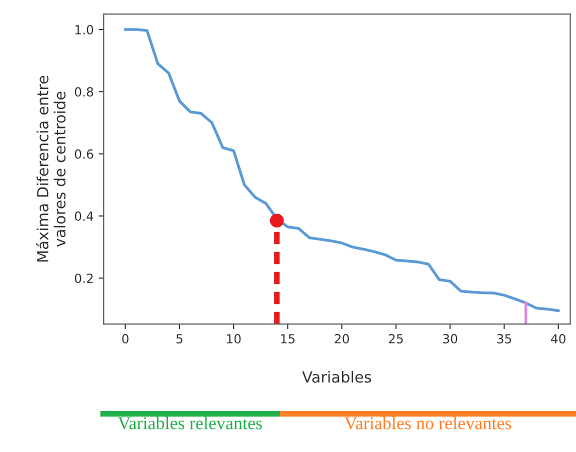 Image resolution: width=576 pixels, height=452 pixels. Describe the element at coordinates (341, 339) in the screenshot. I see `x-tick-label: 20` at that location.